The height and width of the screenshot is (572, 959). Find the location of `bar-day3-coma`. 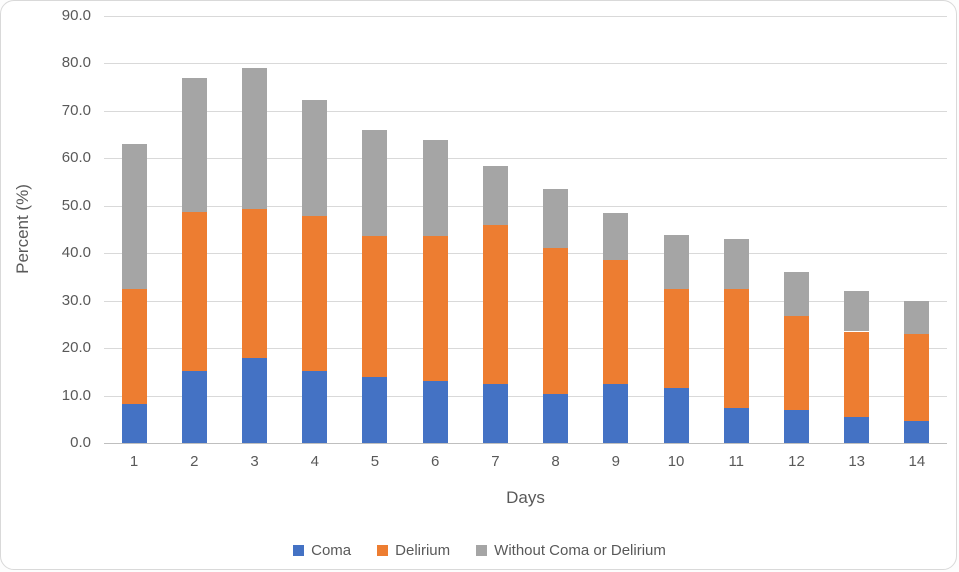

bar-day3-coma is located at coordinates (255, 400).